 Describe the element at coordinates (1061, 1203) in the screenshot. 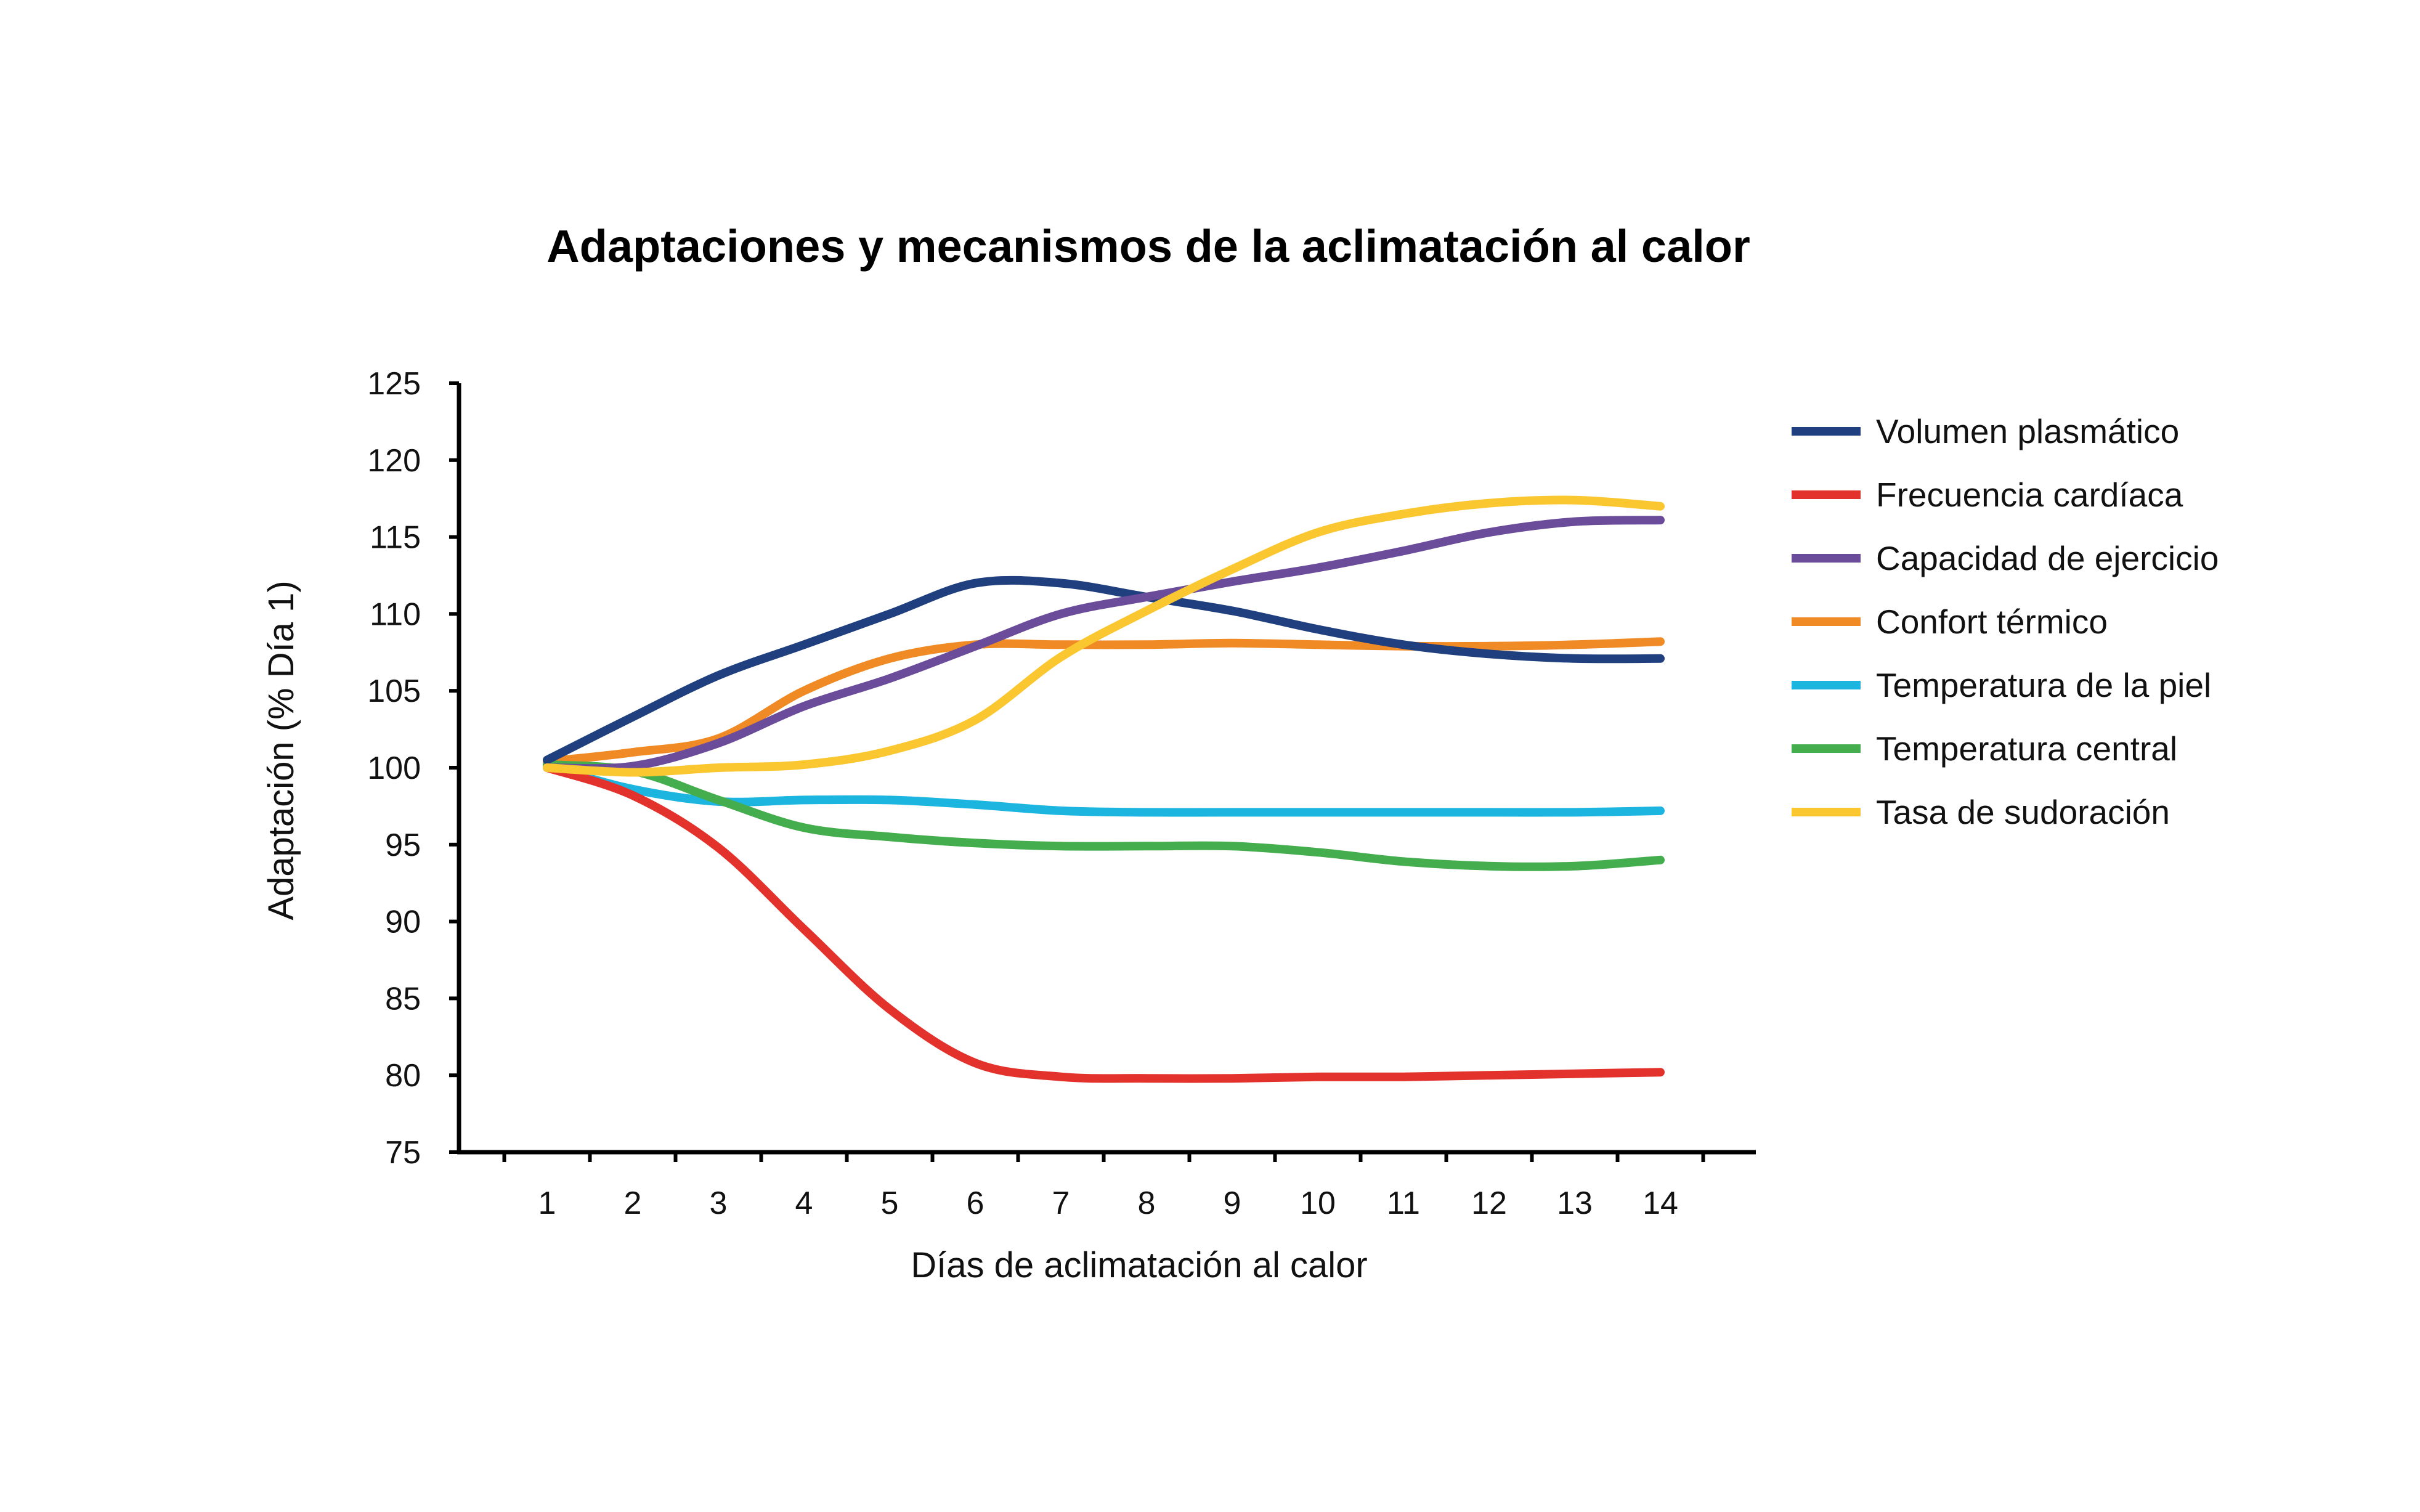

I see `x-tick-label: 7` at that location.